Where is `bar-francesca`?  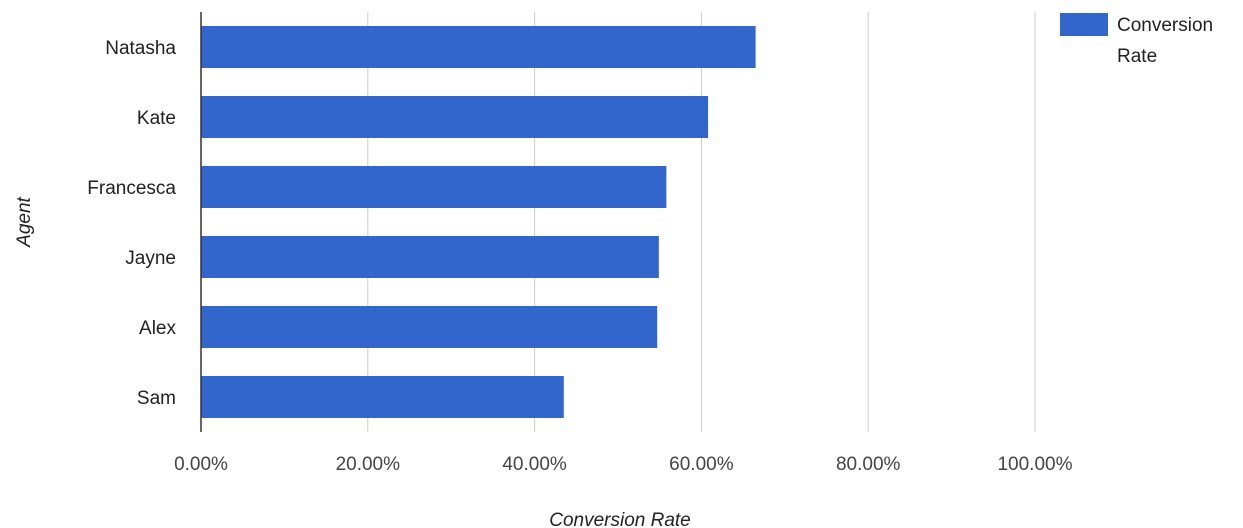 bar-francesca is located at coordinates (434, 187).